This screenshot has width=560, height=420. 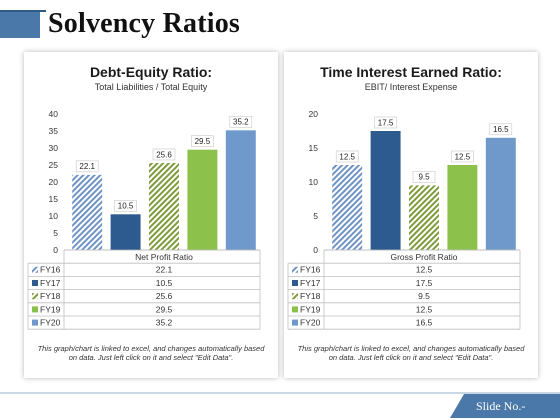 I want to click on table-value-fy20: 16.5, so click(x=424, y=323).